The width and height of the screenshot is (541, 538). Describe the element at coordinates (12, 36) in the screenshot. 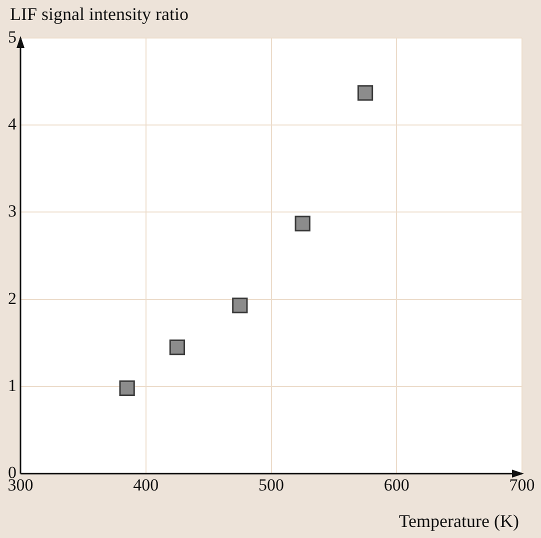

I see `y-tick-label: 5` at that location.